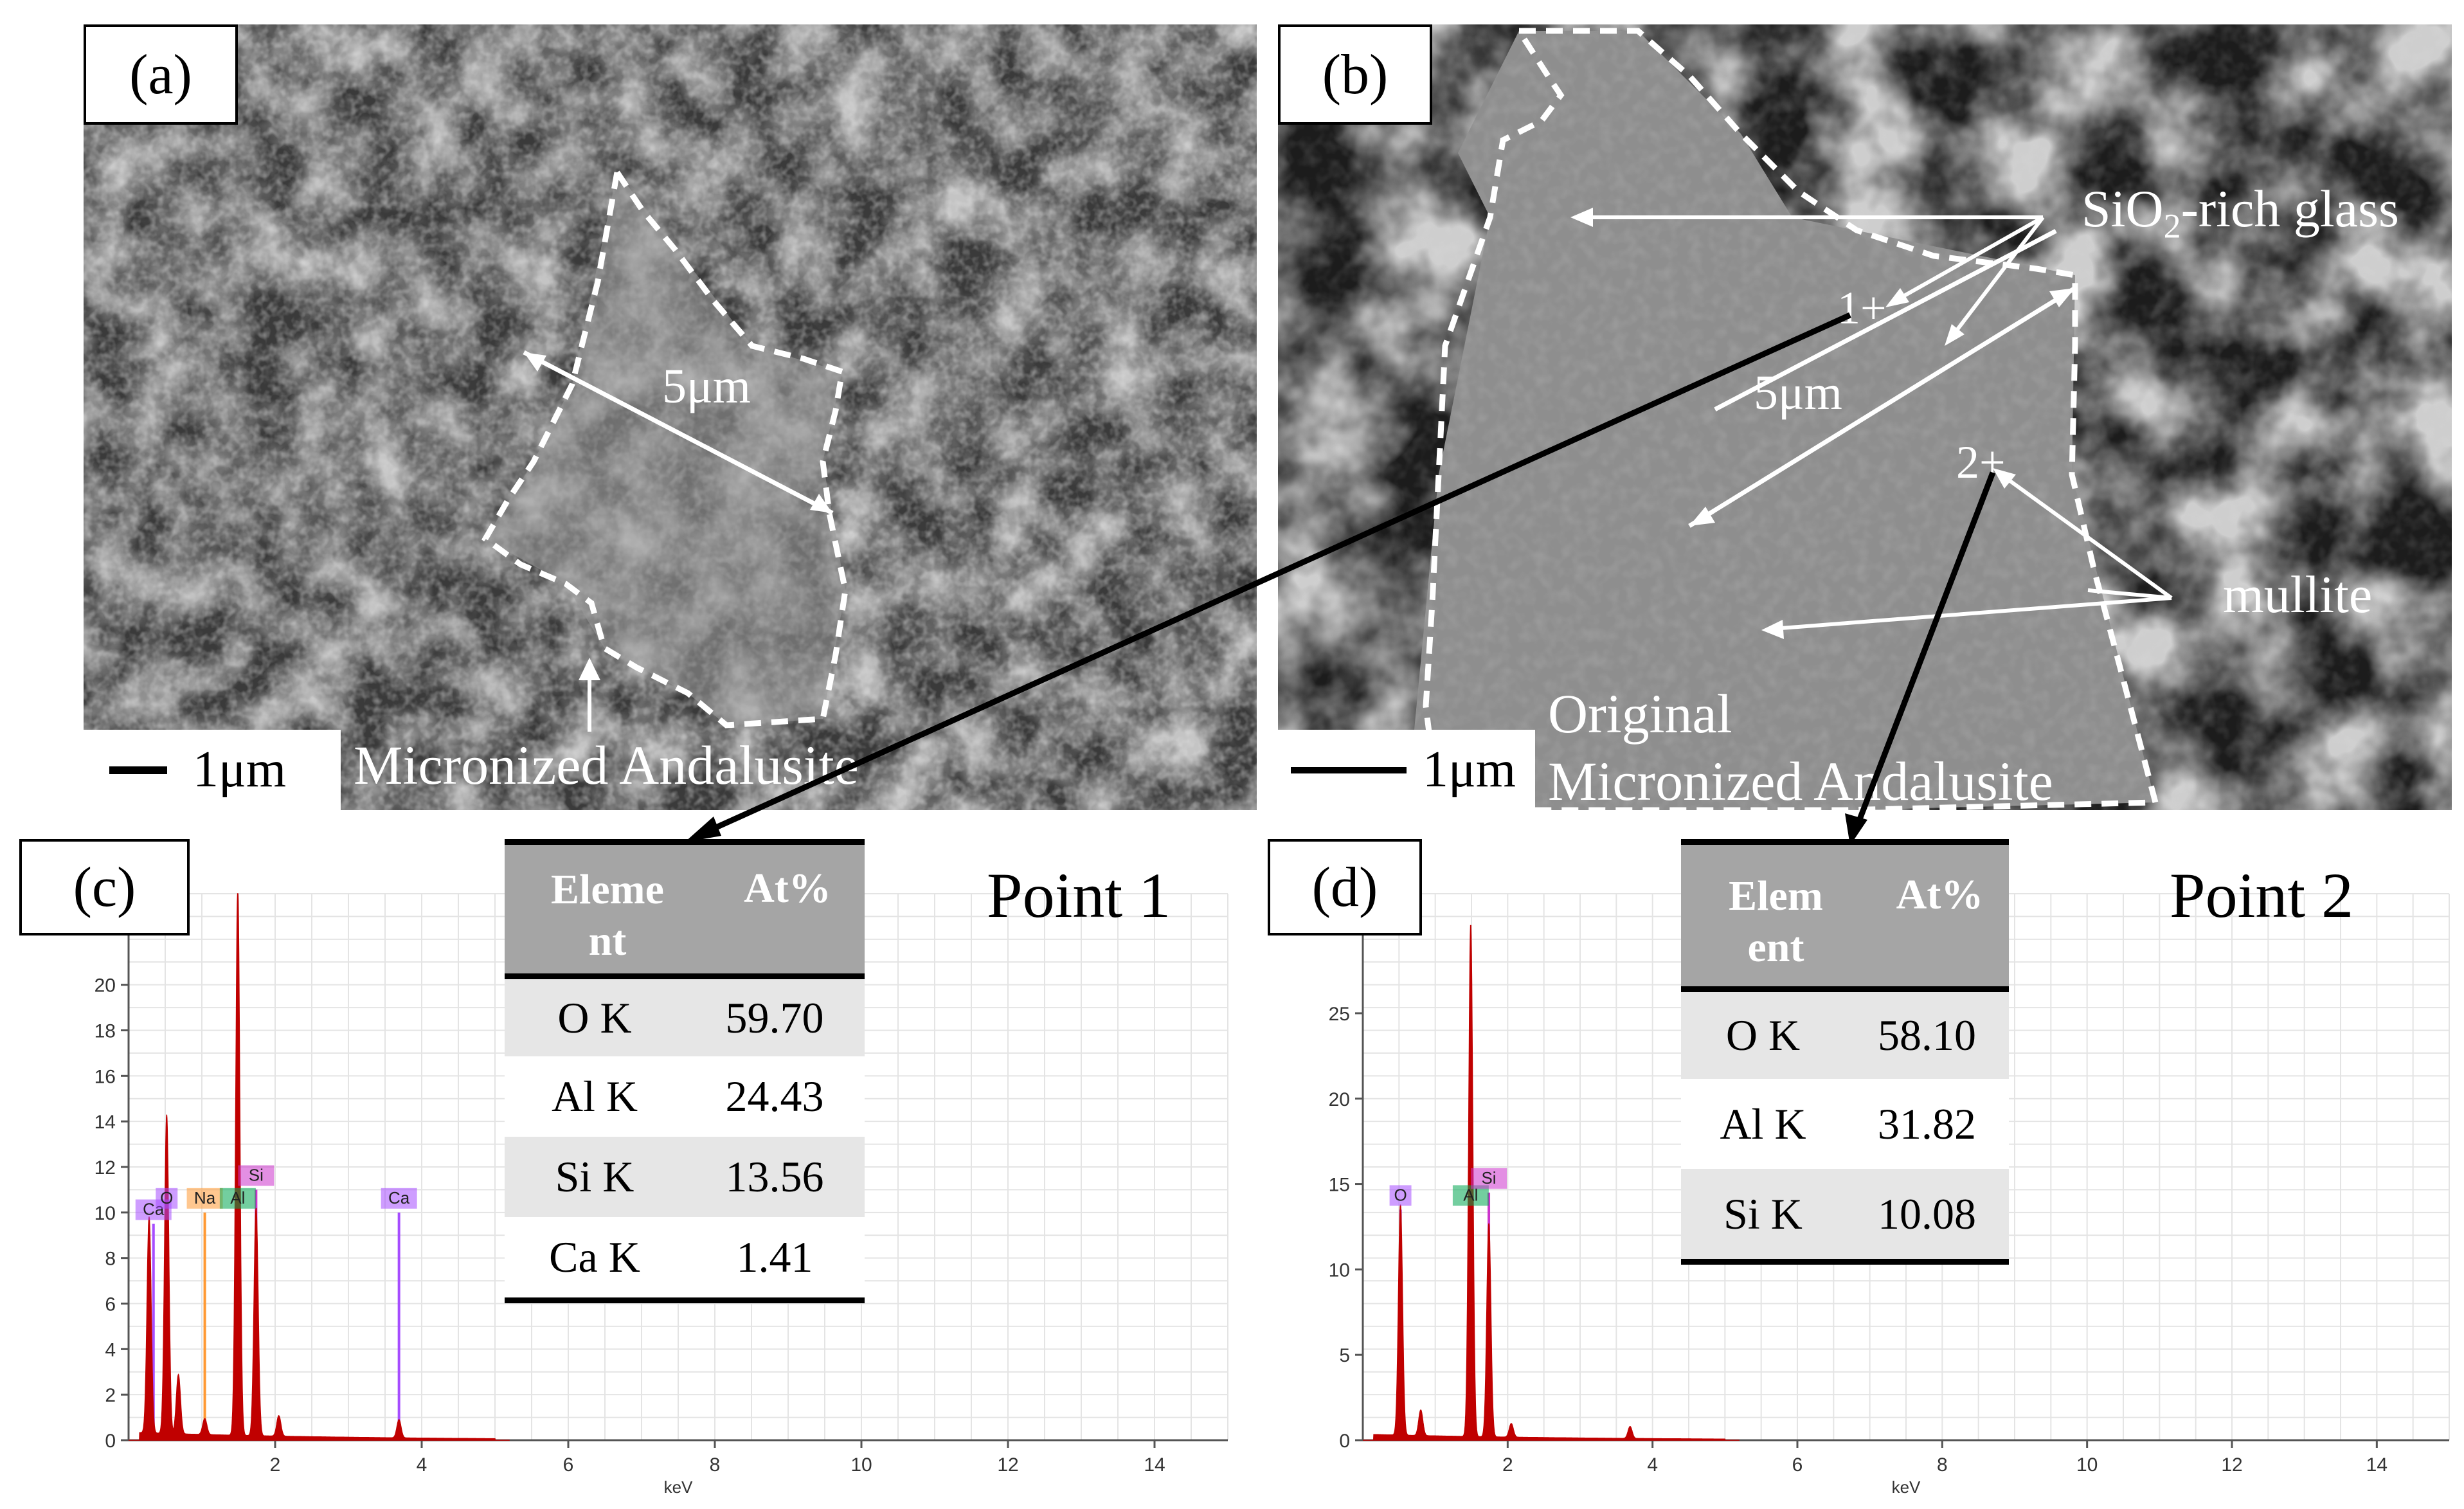 The height and width of the screenshot is (1509, 2464). What do you see at coordinates (775, 1017) in the screenshot?
I see `table-cell: 59.70` at bounding box center [775, 1017].